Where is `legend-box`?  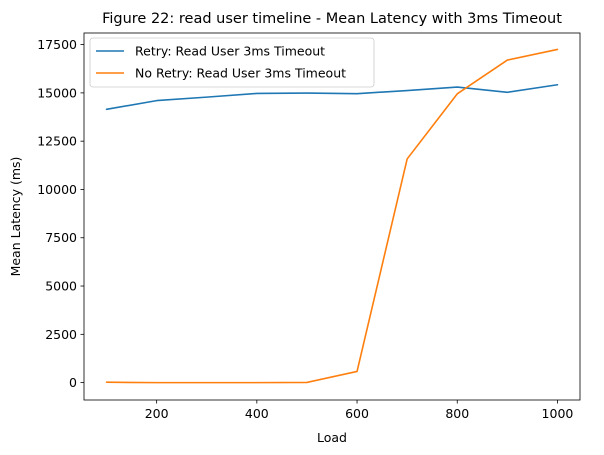
legend-box is located at coordinates (232, 62).